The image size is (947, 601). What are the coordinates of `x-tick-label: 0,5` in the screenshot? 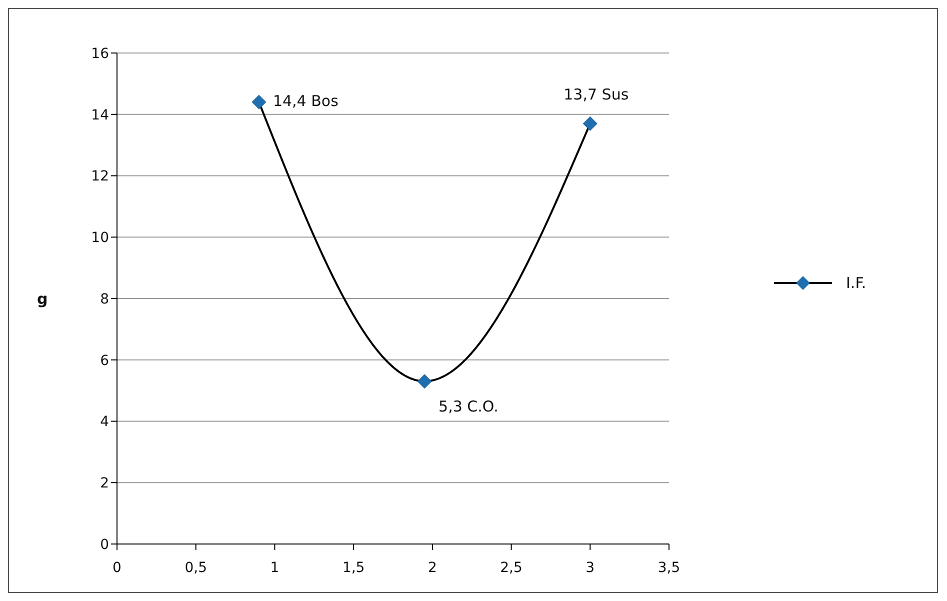 It's located at (195, 568).